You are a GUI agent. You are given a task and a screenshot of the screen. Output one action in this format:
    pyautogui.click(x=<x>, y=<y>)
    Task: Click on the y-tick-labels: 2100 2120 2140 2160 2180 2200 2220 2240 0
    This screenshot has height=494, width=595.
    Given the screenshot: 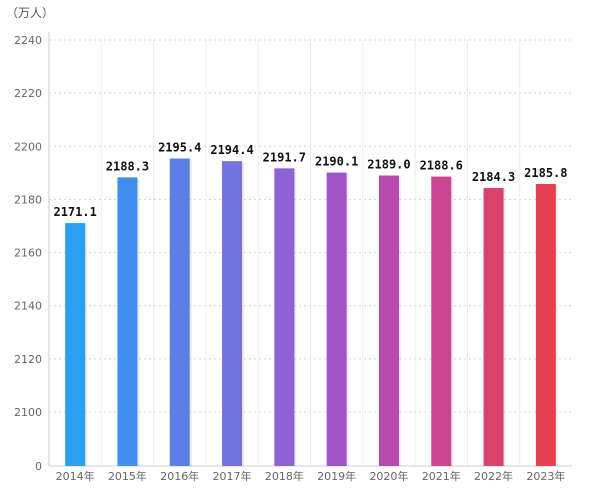 What is the action you would take?
    pyautogui.click(x=28, y=253)
    